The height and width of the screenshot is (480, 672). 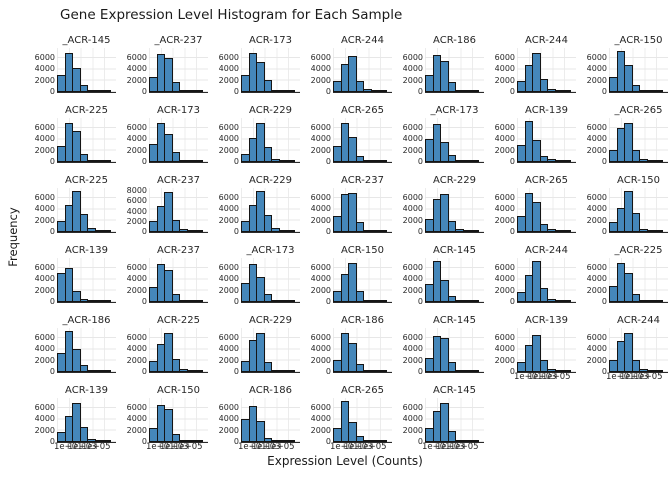 I want to click on subplot-acr-186: ACR-186 6000 4000 2000 0, so click(x=438, y=69).